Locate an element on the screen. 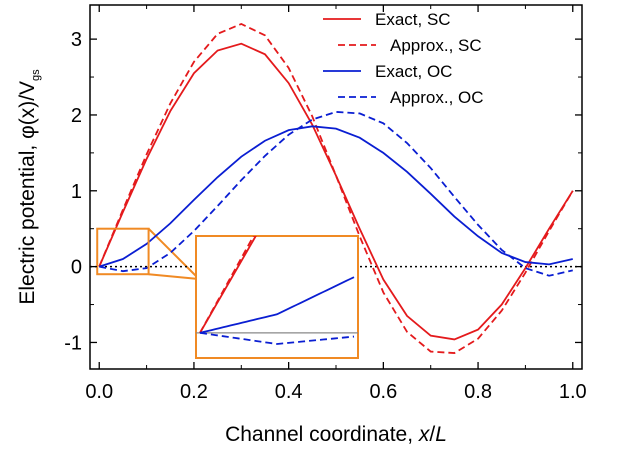  x-axis-title-slash: / is located at coordinates (432, 434).